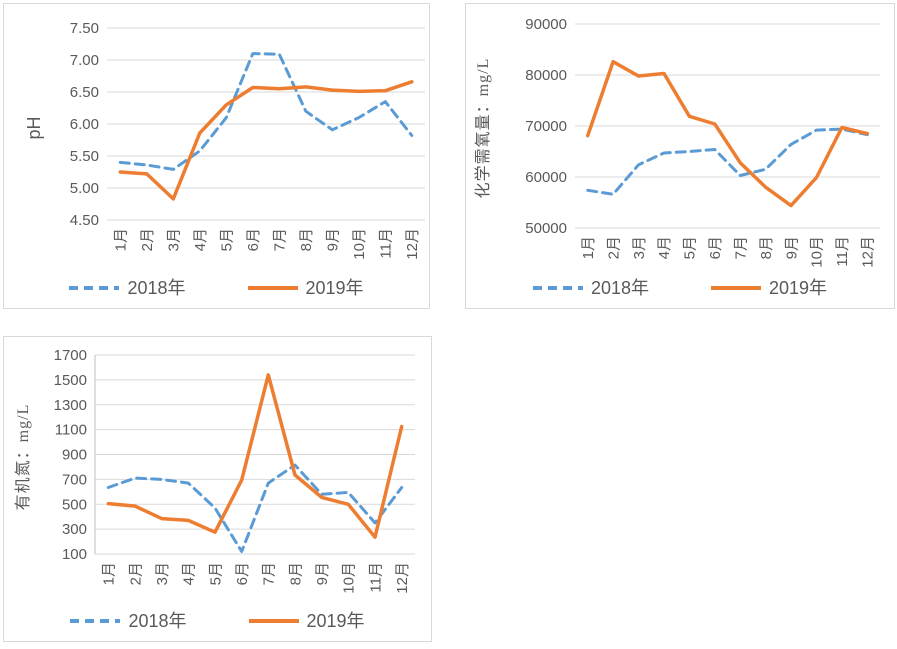 This screenshot has height=649, width=897. What do you see at coordinates (70, 405) in the screenshot?
I see `y-tick-label: 1300` at bounding box center [70, 405].